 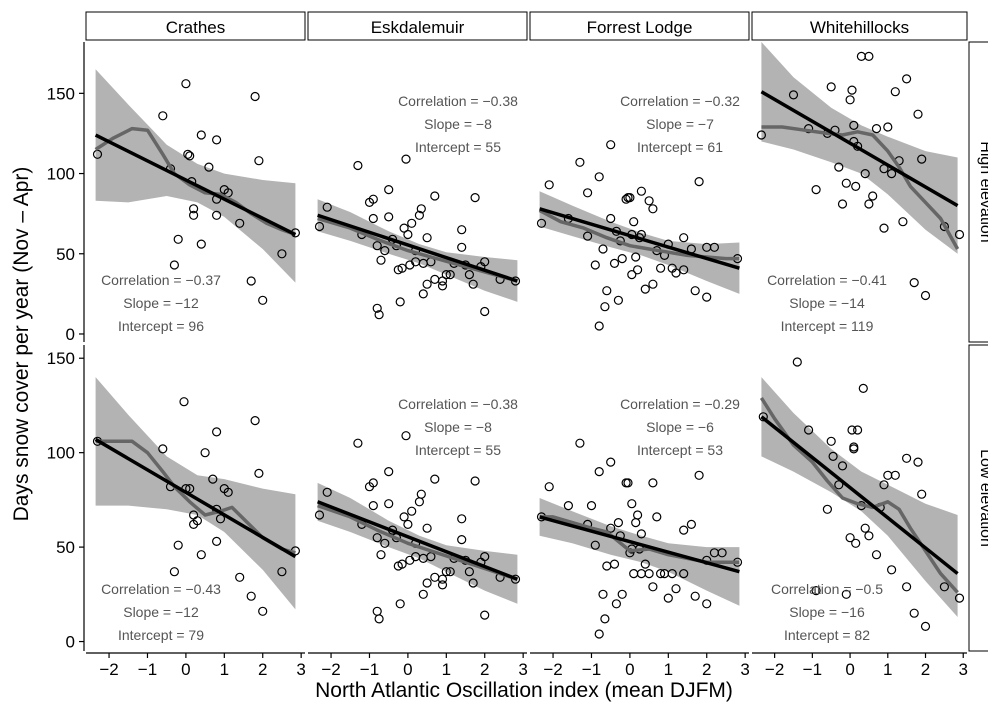 What do you see at coordinates (70, 334) in the screenshot?
I see `y-tick-label: 0` at bounding box center [70, 334].